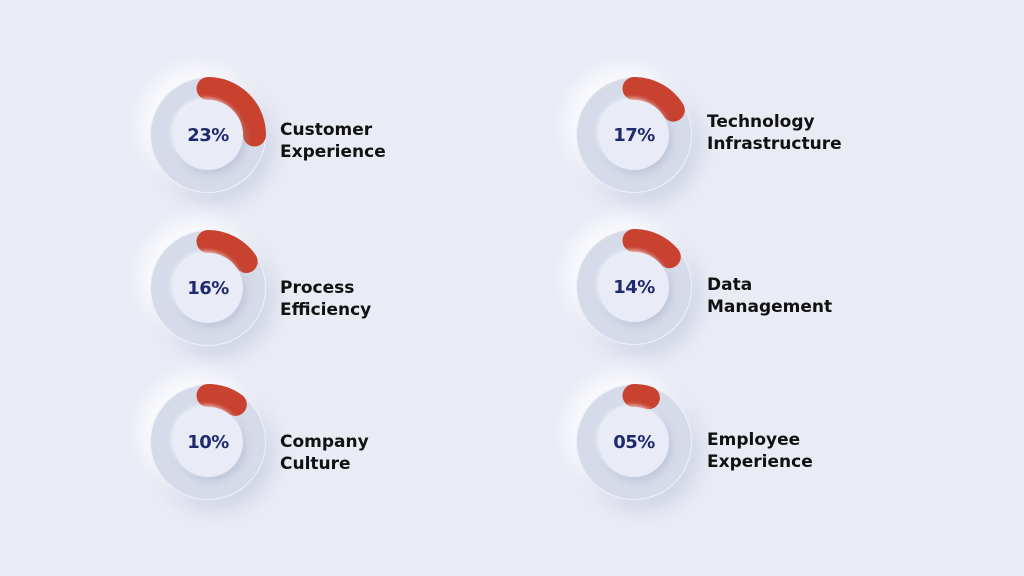 This screenshot has height=576, width=1024. I want to click on ring-center: 14%, so click(634, 287).